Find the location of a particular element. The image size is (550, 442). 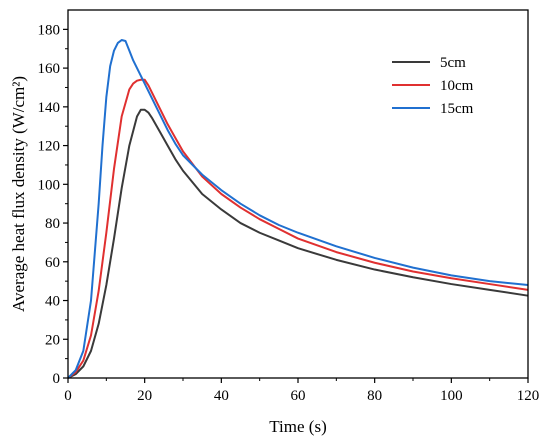

x-axis-title: Time (s) is located at coordinates (297, 426).